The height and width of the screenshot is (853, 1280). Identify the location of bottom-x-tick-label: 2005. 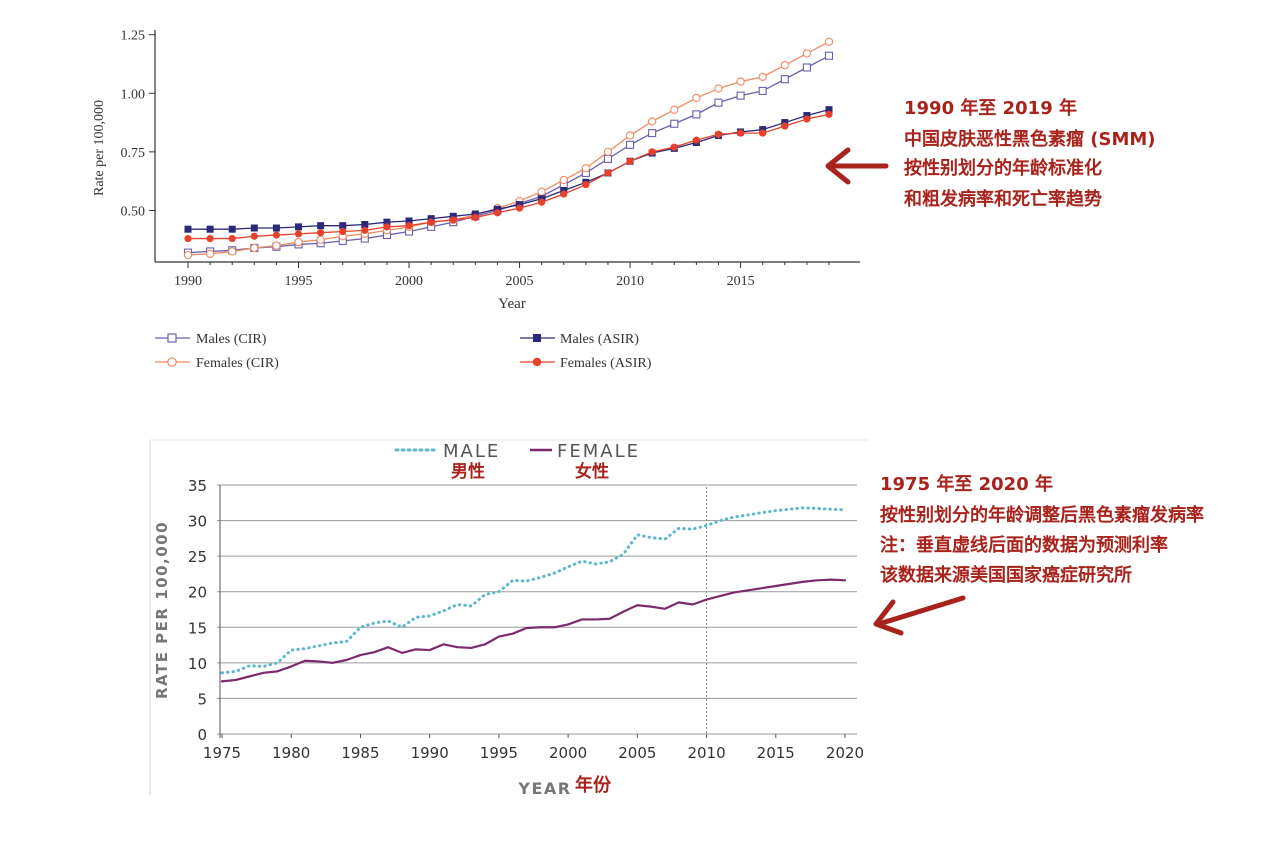
(637, 753).